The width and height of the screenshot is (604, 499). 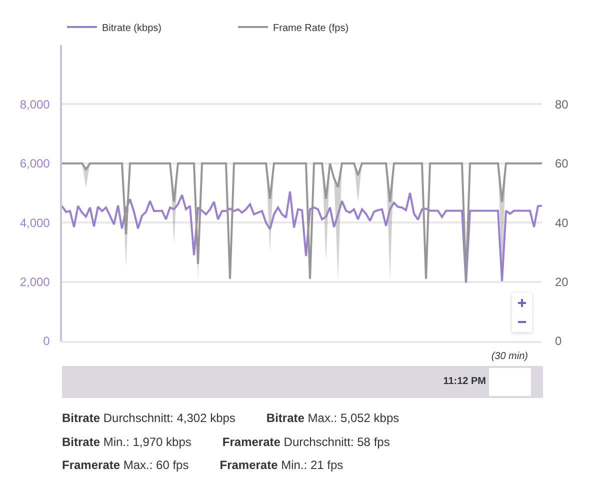 What do you see at coordinates (35, 282) in the screenshot?
I see `y-tick-label: 2,000` at bounding box center [35, 282].